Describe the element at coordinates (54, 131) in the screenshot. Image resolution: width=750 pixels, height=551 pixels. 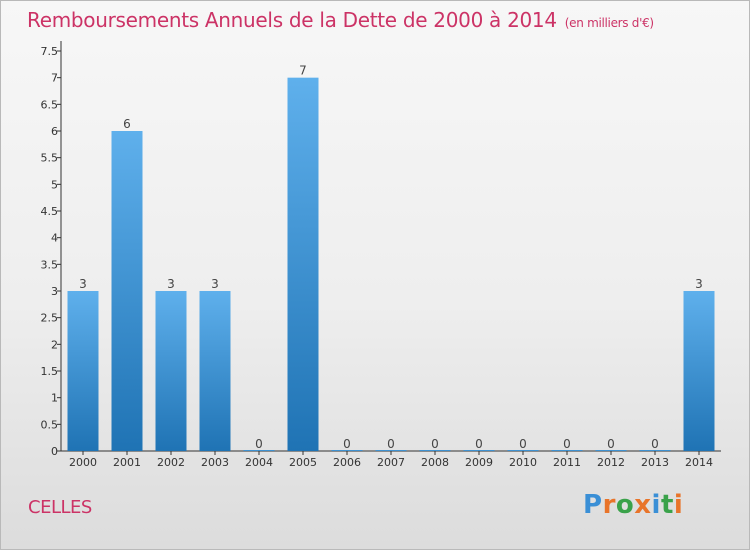
I see `y-tick-label: 6` at that location.